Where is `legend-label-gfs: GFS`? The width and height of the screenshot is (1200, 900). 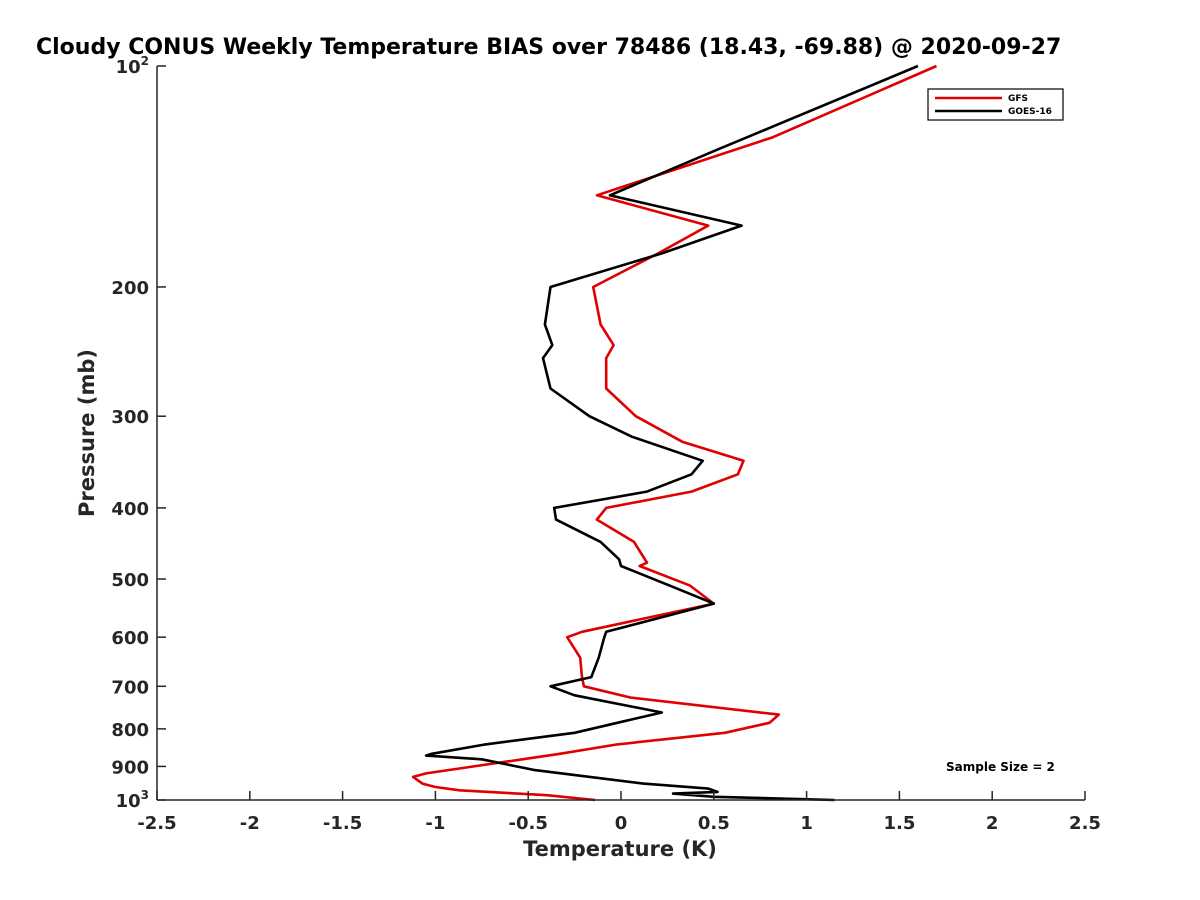 legend-label-gfs: GFS is located at coordinates (1018, 99).